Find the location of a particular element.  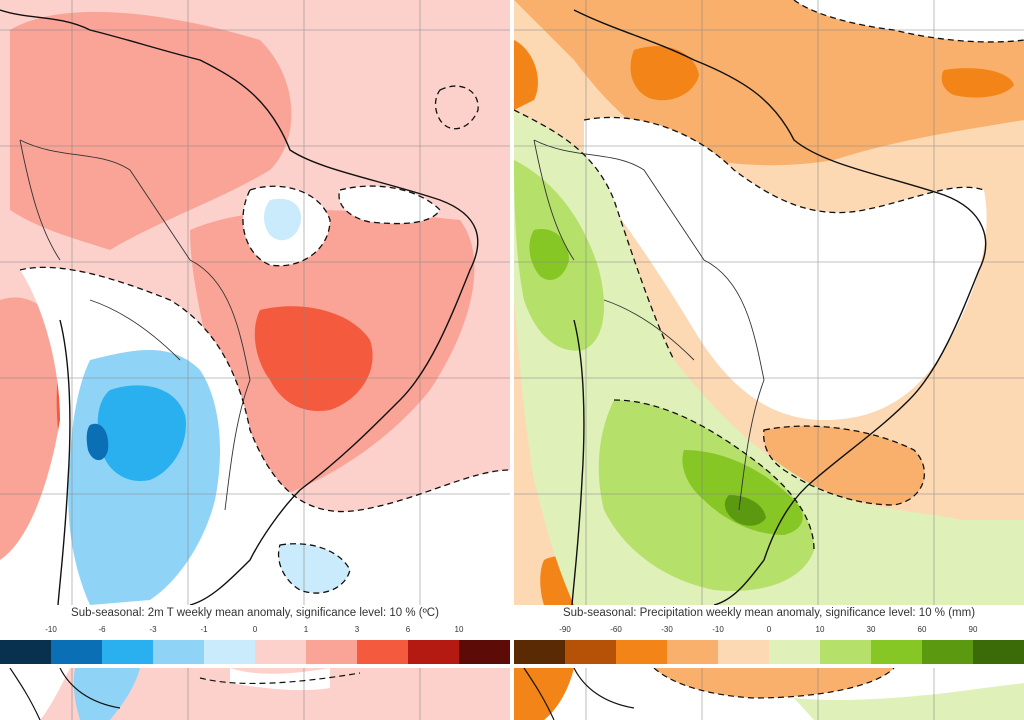

temperature-colorbar-tick-label: 0 is located at coordinates (255, 629).